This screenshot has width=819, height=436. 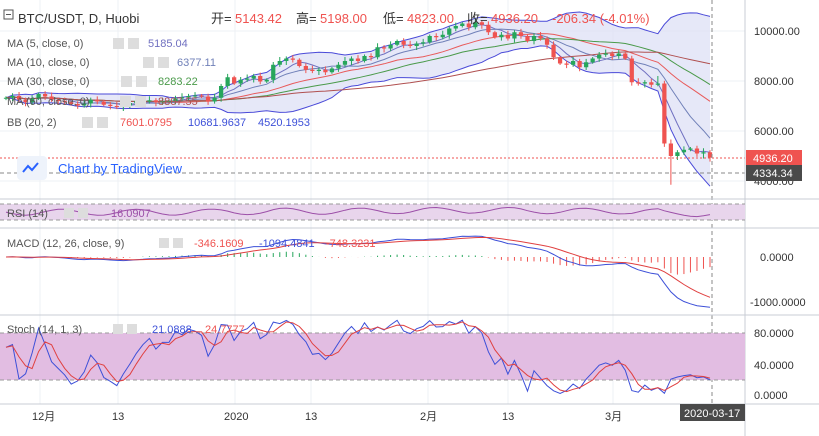 What do you see at coordinates (8, 14) in the screenshot?
I see `collapse-icon` at bounding box center [8, 14].